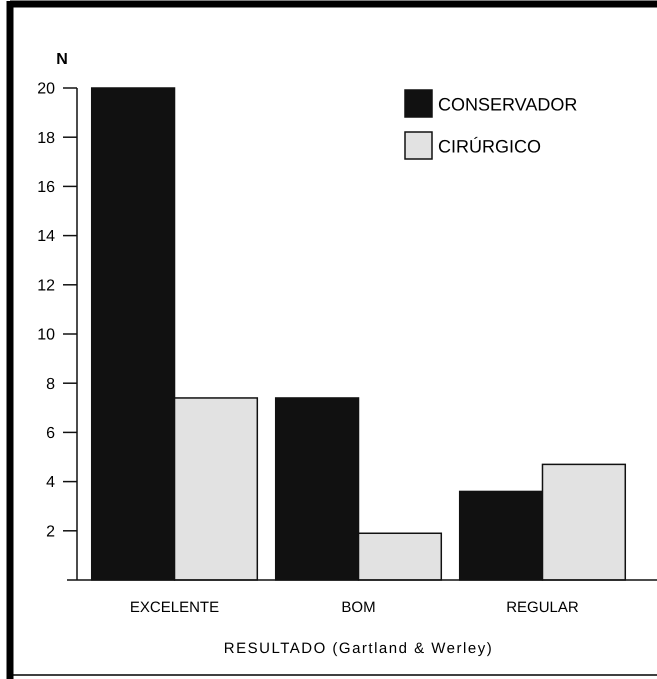  What do you see at coordinates (358, 607) in the screenshot?
I see `x-tick-label: BOM` at bounding box center [358, 607].